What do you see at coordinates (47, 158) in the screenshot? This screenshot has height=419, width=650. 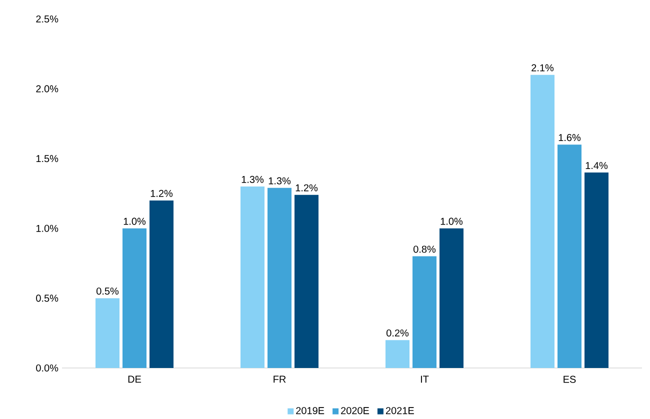 I see `y-tick-label: 1.5%` at bounding box center [47, 158].